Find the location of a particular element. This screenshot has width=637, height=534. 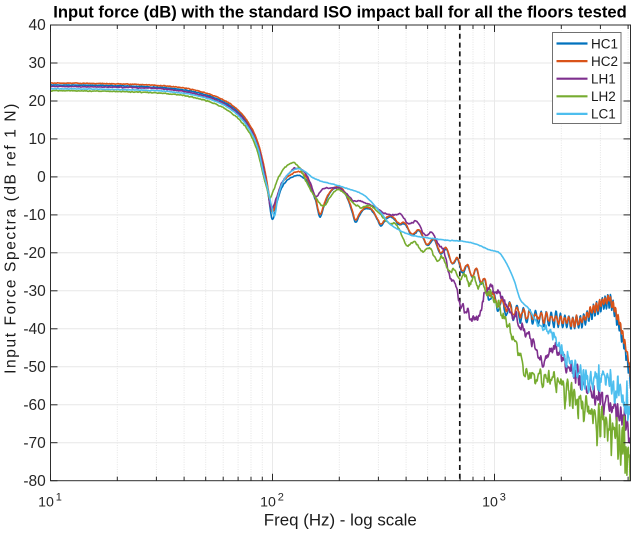

svg-text: -70 is located at coordinates (34, 443).